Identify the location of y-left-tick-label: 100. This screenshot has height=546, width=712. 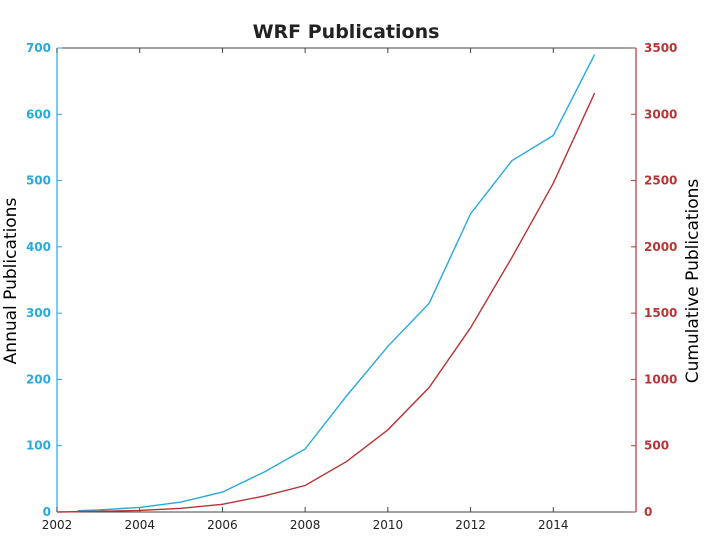
(38, 446).